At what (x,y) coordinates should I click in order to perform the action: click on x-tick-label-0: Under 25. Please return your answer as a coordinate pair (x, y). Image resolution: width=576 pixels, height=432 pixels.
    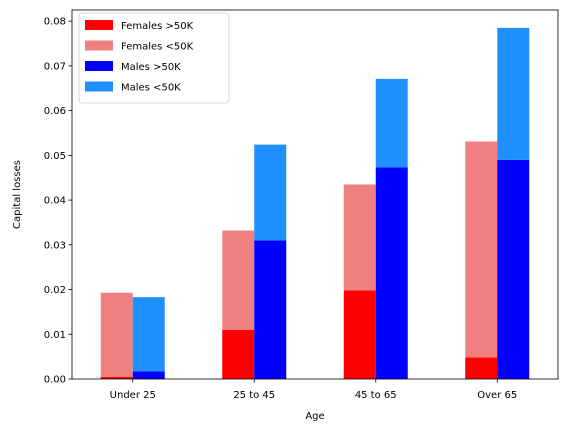
    Looking at the image, I should click on (133, 395).